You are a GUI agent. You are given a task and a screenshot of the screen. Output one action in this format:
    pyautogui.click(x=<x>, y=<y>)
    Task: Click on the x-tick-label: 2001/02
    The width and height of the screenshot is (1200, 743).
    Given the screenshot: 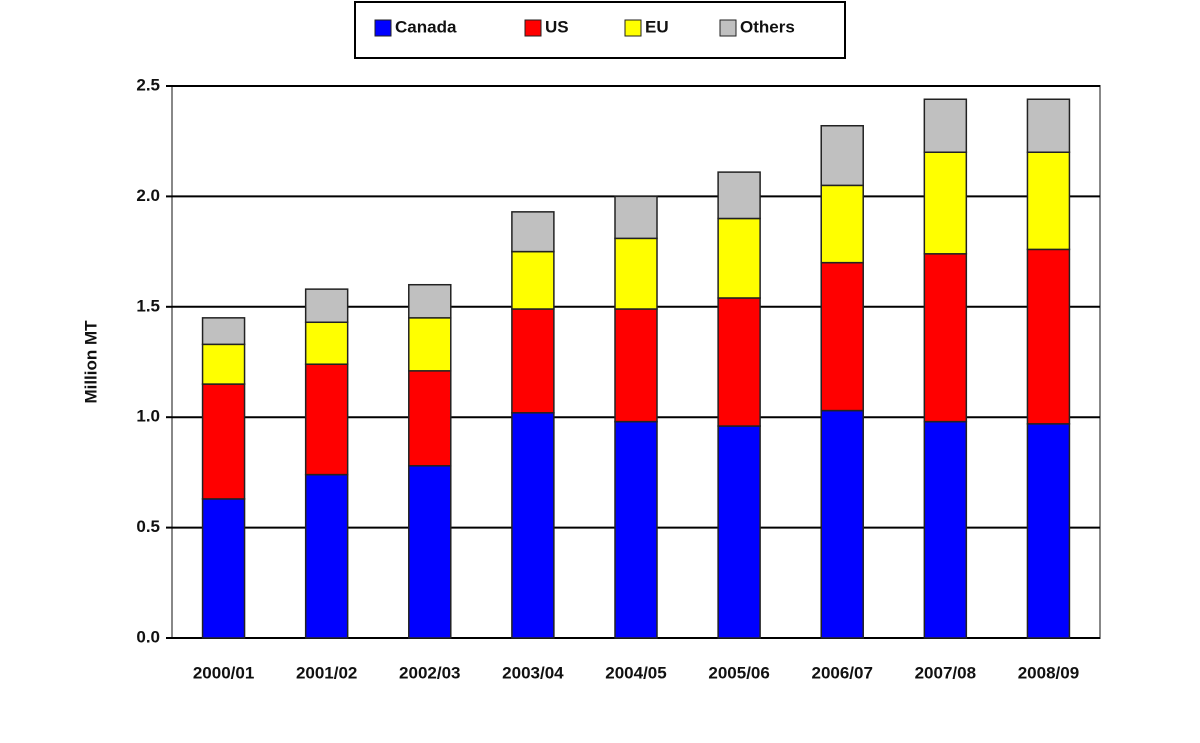 What is the action you would take?
    pyautogui.click(x=326, y=672)
    